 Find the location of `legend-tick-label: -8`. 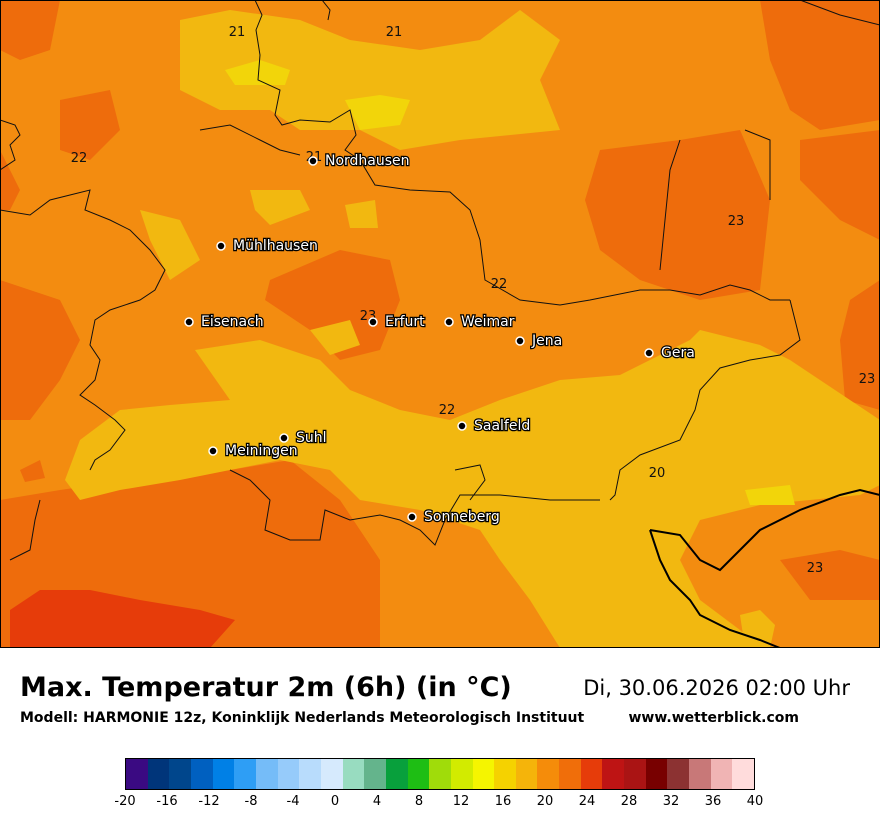

legend-tick-label: -8 is located at coordinates (251, 801).